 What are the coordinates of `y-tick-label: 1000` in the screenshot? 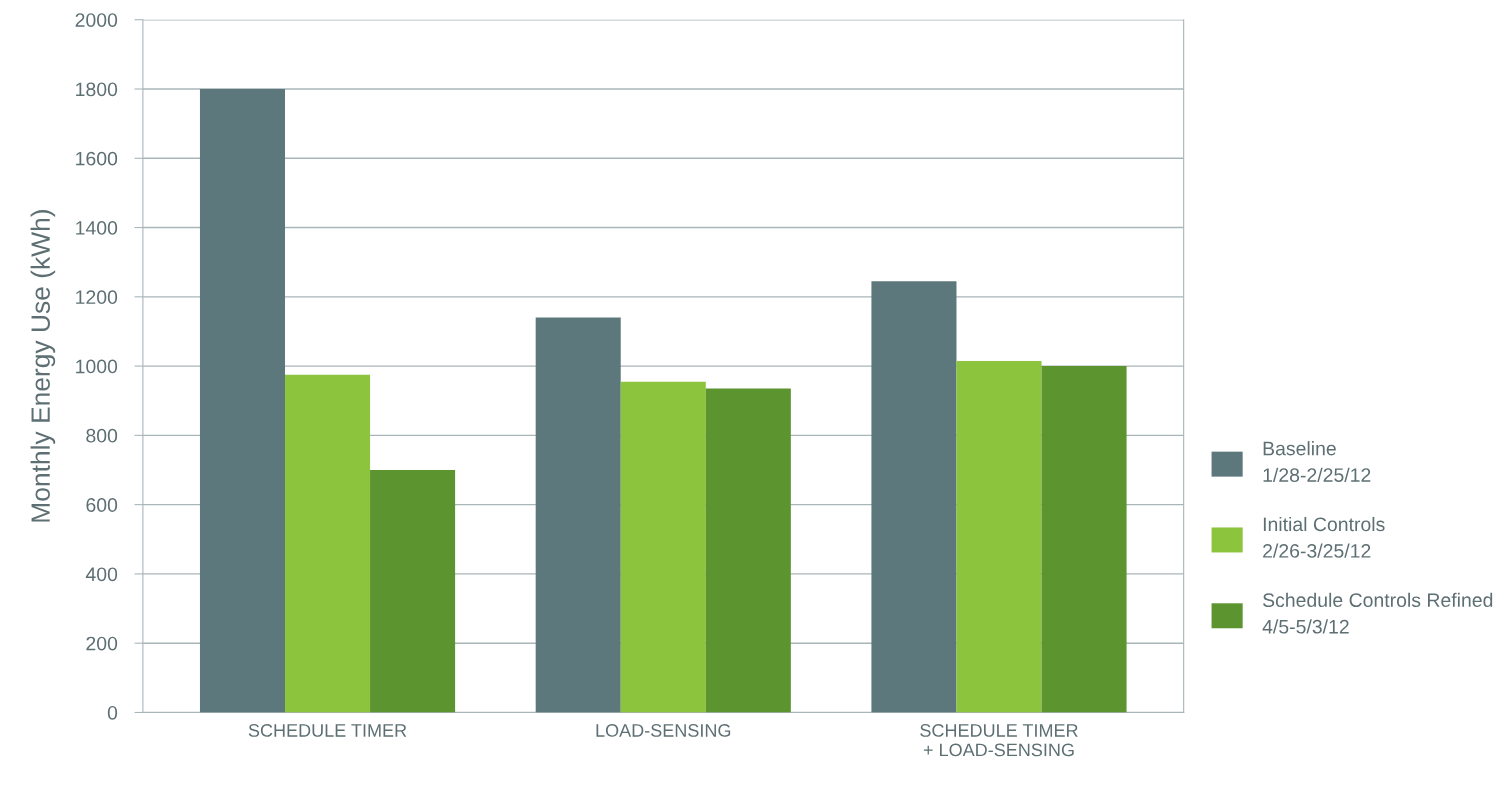 It's located at (97, 366).